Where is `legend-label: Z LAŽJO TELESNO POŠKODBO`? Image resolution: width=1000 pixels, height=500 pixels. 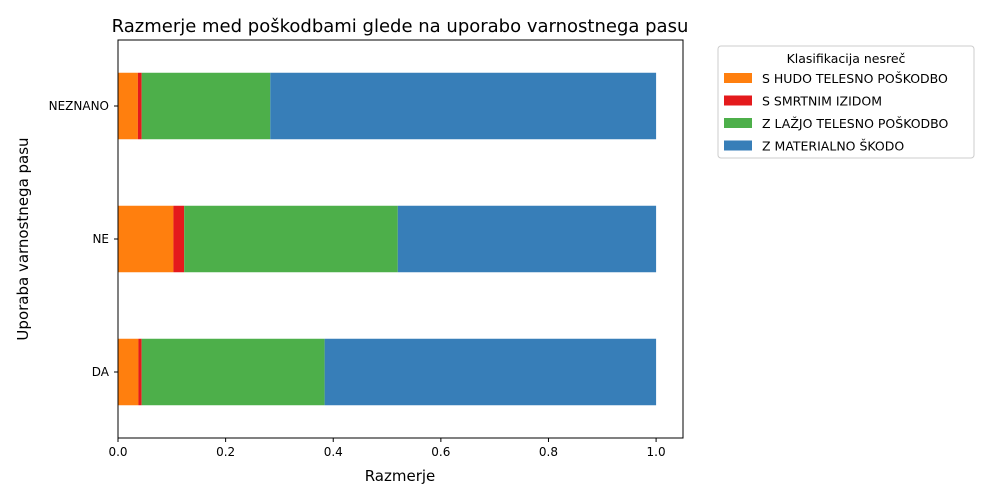 legend-label: Z LAŽJO TELESNO POŠKODBO is located at coordinates (855, 123).